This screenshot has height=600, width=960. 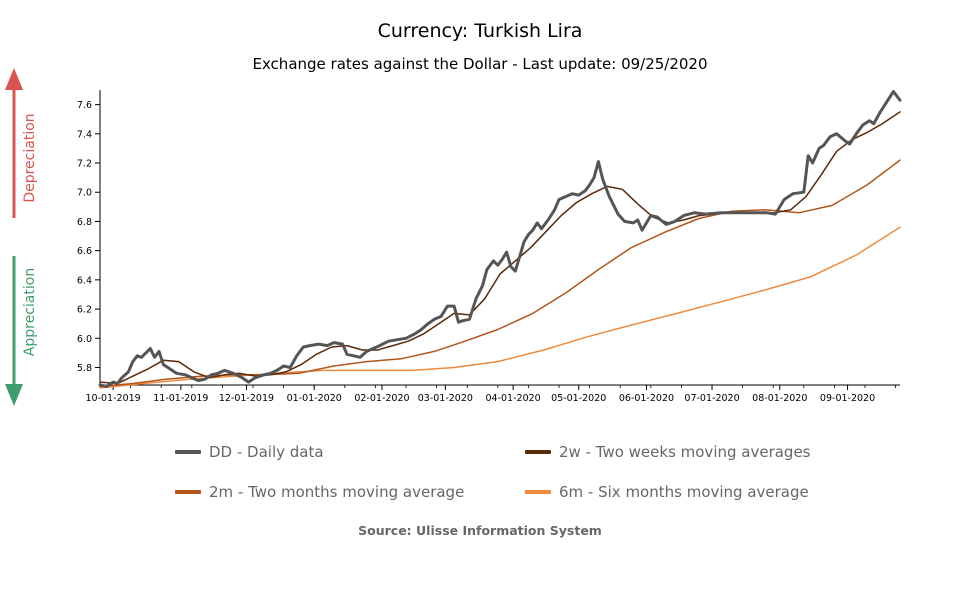 What do you see at coordinates (684, 492) in the screenshot?
I see `legend-label: 6m - Six months moving average` at bounding box center [684, 492].